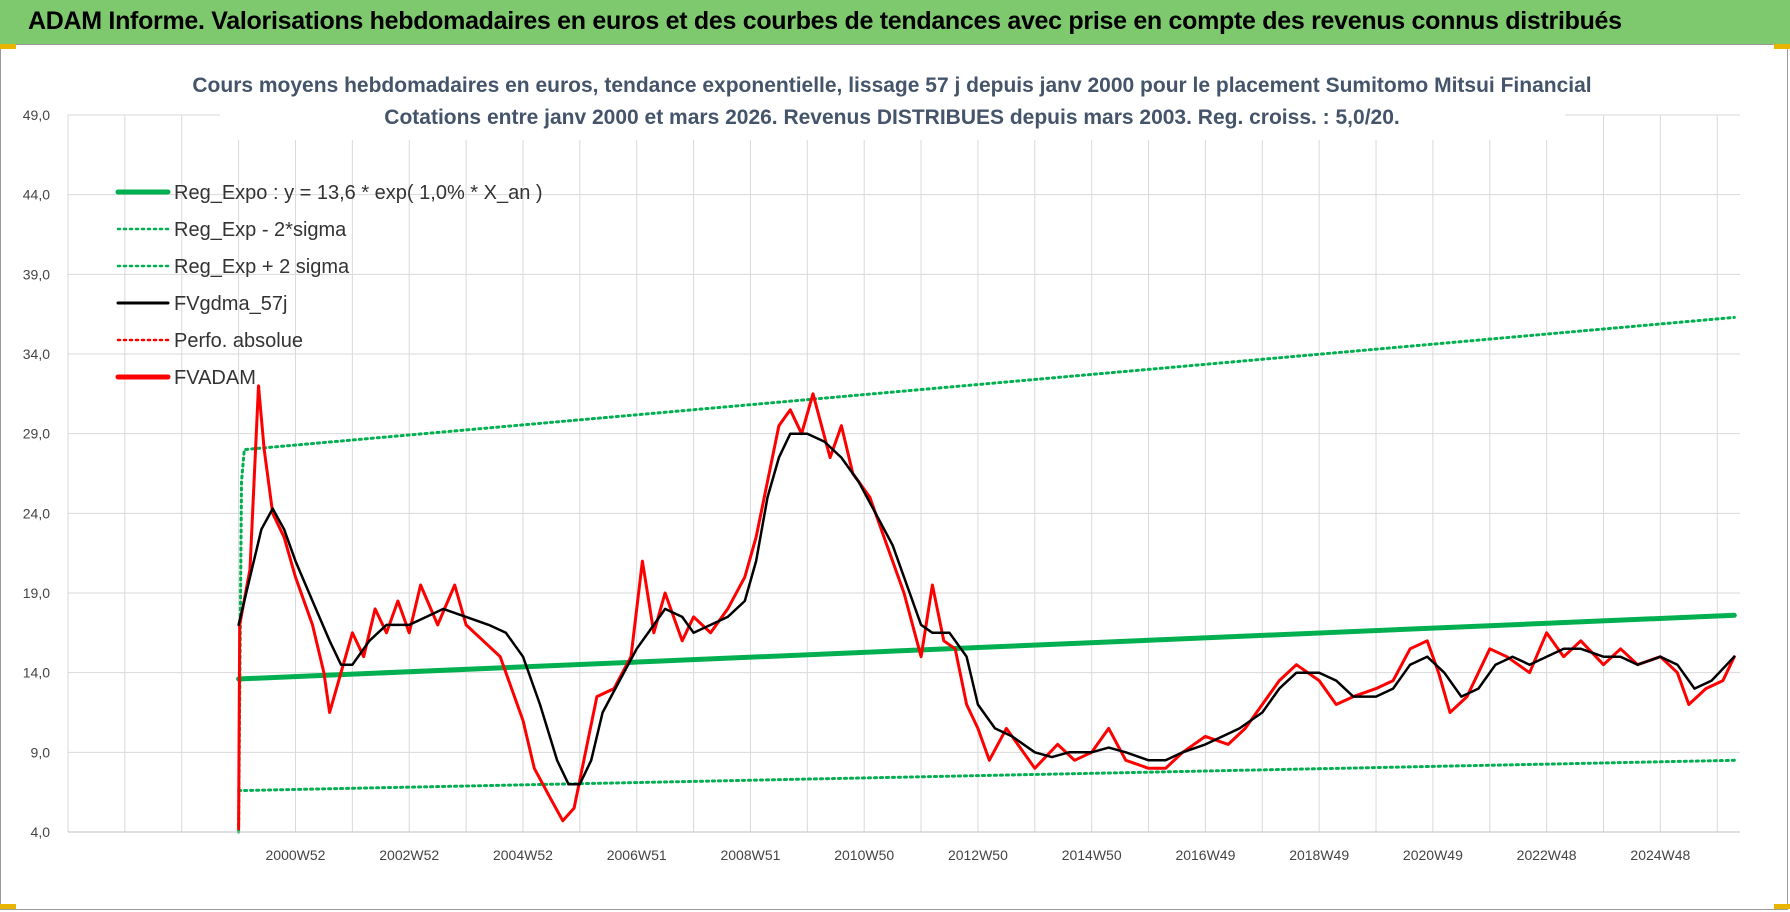  Describe the element at coordinates (8, 46) in the screenshot. I see `corner-marker-left` at that location.